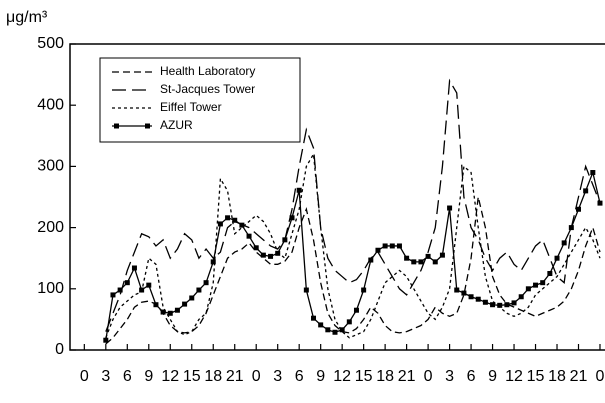 The width and height of the screenshot is (605, 403). What do you see at coordinates (50, 104) in the screenshot?
I see `y-tick-label: 400` at bounding box center [50, 104].